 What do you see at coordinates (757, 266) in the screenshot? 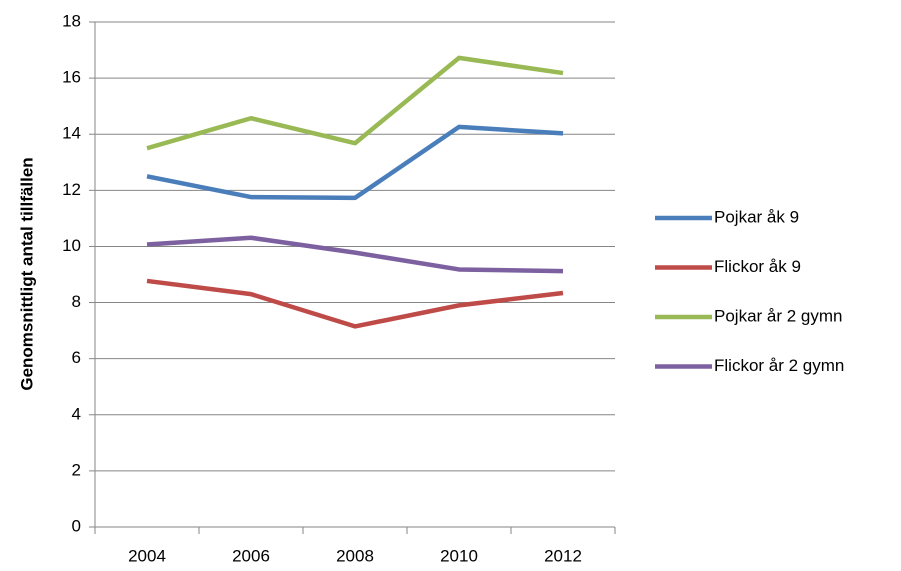
I see `legend-label: Flickor åk 9` at bounding box center [757, 266].